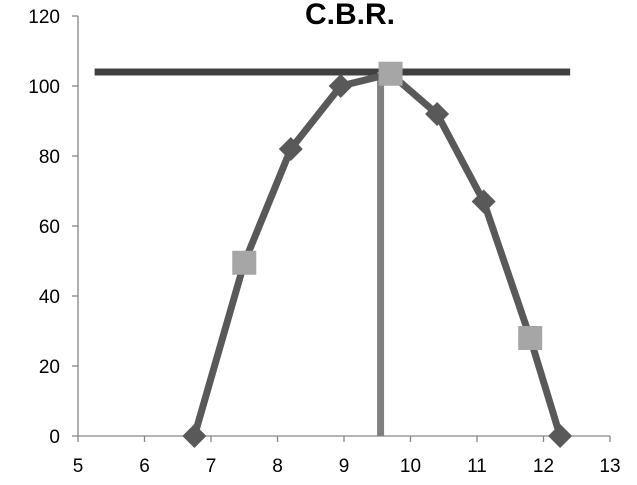  I want to click on x-tick-label: 5, so click(78, 466).